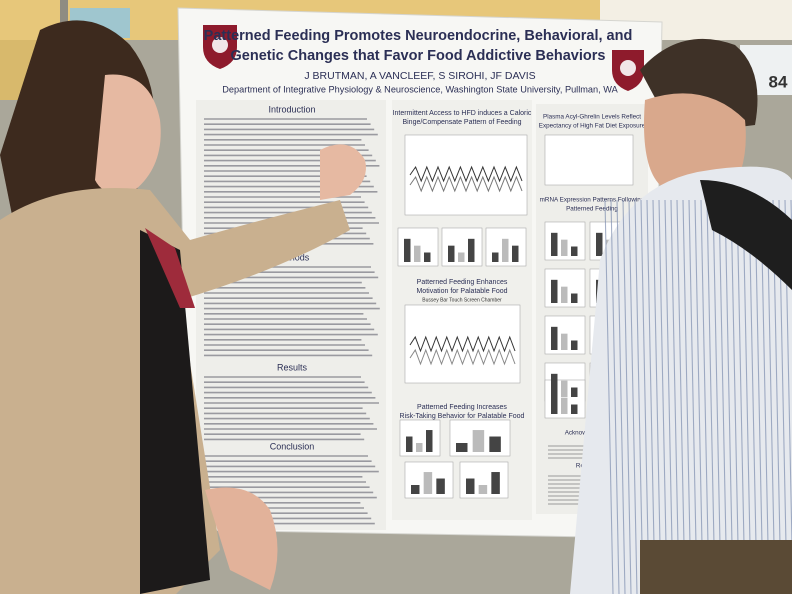 The height and width of the screenshot is (594, 792). What do you see at coordinates (462, 407) in the screenshot?
I see `panel-title: Patterned Feeding Increases` at bounding box center [462, 407].